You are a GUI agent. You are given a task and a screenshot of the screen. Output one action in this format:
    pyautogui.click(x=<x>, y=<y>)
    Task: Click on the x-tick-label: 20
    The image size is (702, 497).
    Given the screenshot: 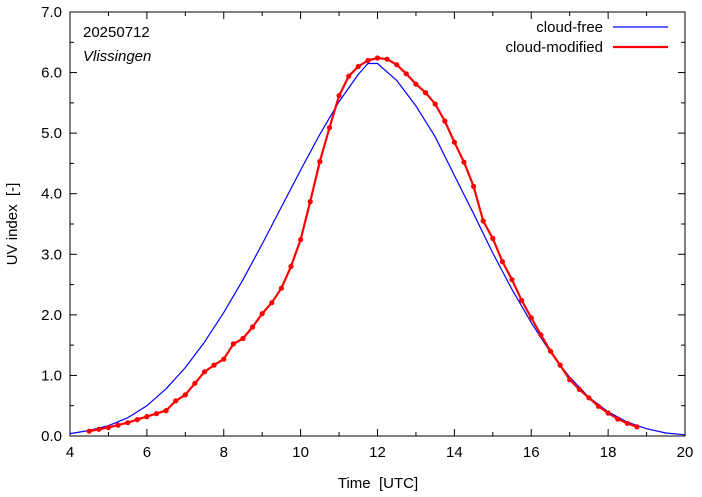 What is the action you would take?
    pyautogui.click(x=685, y=452)
    